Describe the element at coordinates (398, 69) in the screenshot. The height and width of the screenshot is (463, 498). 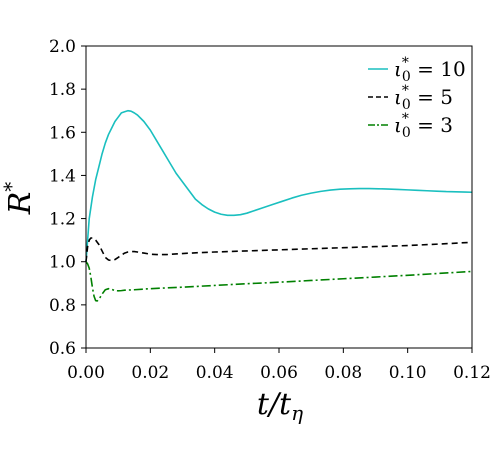
I see `legend-main-0: ι` at that location.